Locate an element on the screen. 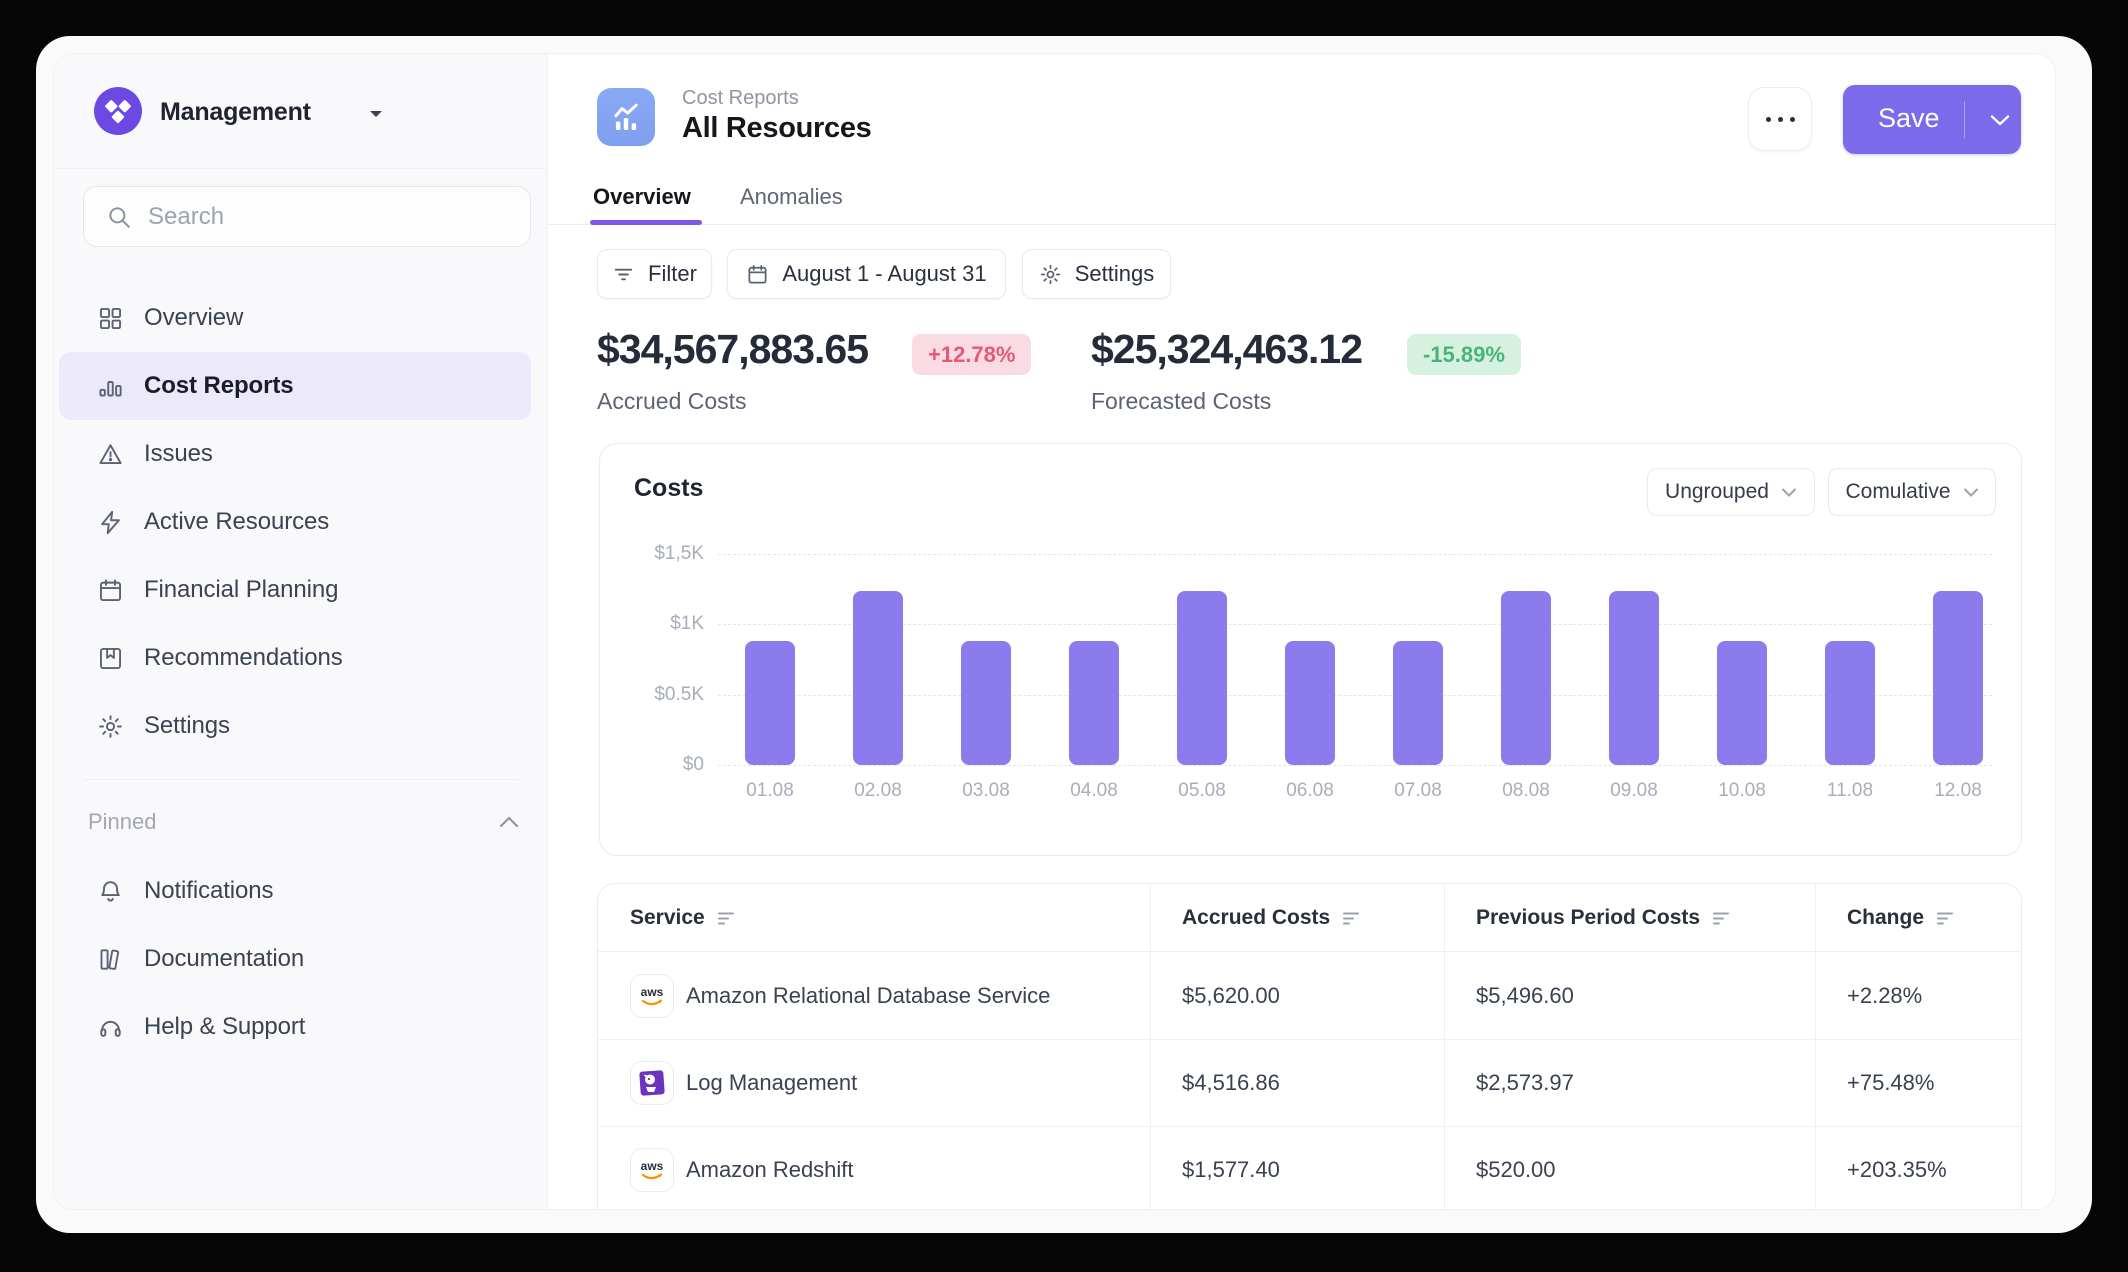 The height and width of the screenshot is (1272, 2128). x-axis-tick: 11.08 is located at coordinates (1850, 790).